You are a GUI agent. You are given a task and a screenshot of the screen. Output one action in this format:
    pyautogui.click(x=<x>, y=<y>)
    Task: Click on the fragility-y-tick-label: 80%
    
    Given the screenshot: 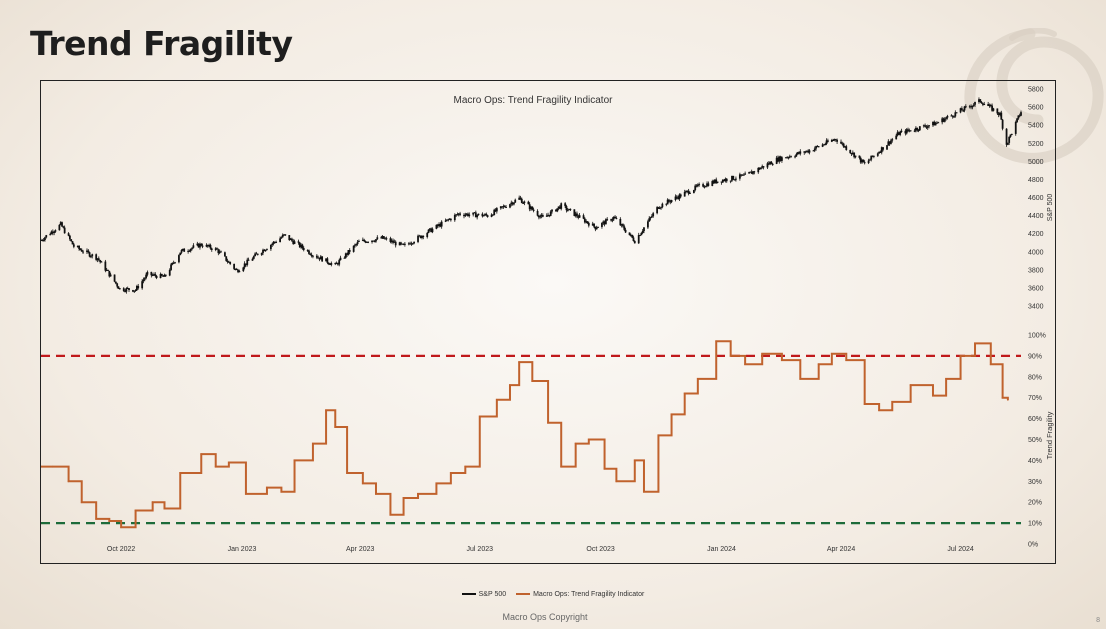 What is the action you would take?
    pyautogui.click(x=1035, y=377)
    